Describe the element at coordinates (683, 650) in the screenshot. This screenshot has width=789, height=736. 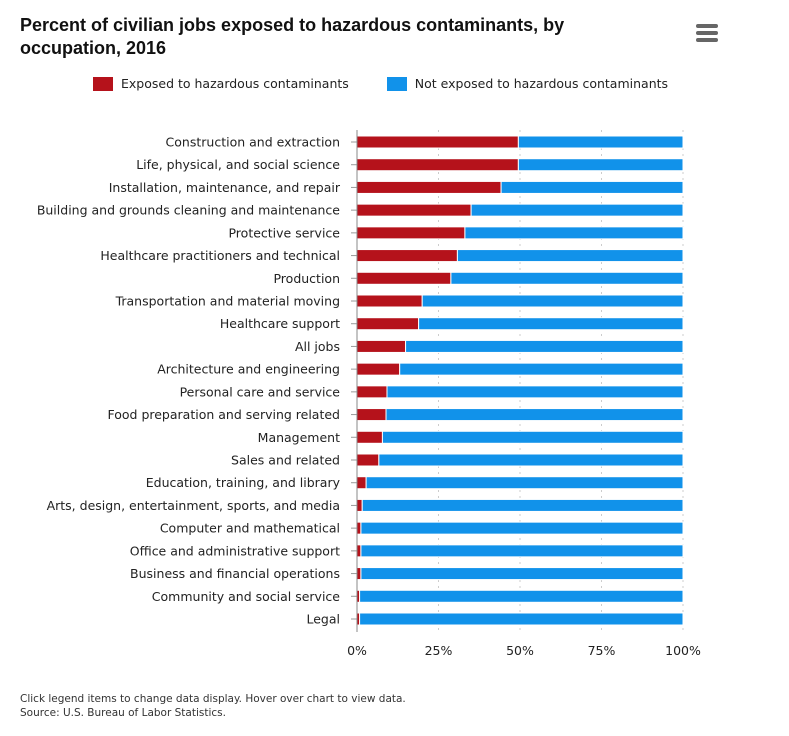
I see `x-tick-label: 100%` at that location.